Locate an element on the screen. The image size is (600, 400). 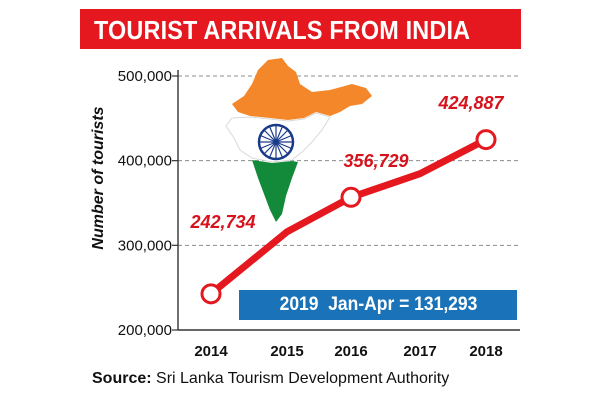
y-tick-label: 500,000 is located at coordinates (145, 76).